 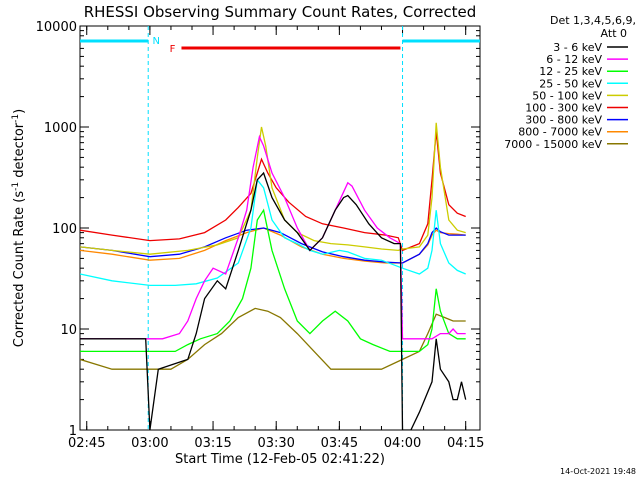 I want to click on y-axis-label: Corrected Count Rate (s-1 detector-1), so click(x=19, y=228).